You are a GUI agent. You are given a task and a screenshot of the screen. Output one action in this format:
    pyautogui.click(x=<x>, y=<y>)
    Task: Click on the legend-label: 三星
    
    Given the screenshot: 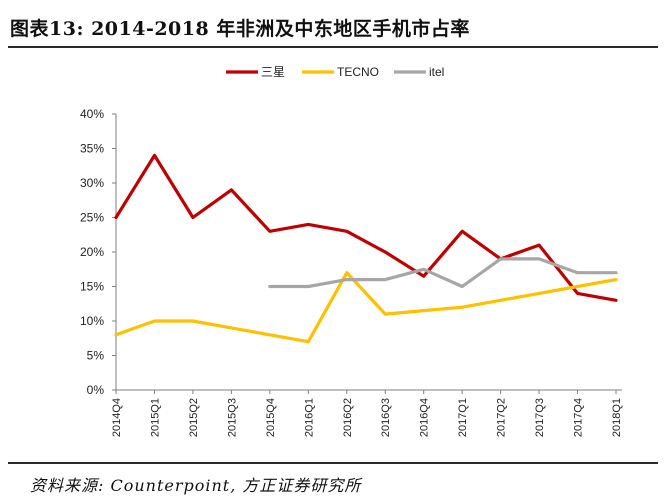 What is the action you would take?
    pyautogui.click(x=273, y=72)
    